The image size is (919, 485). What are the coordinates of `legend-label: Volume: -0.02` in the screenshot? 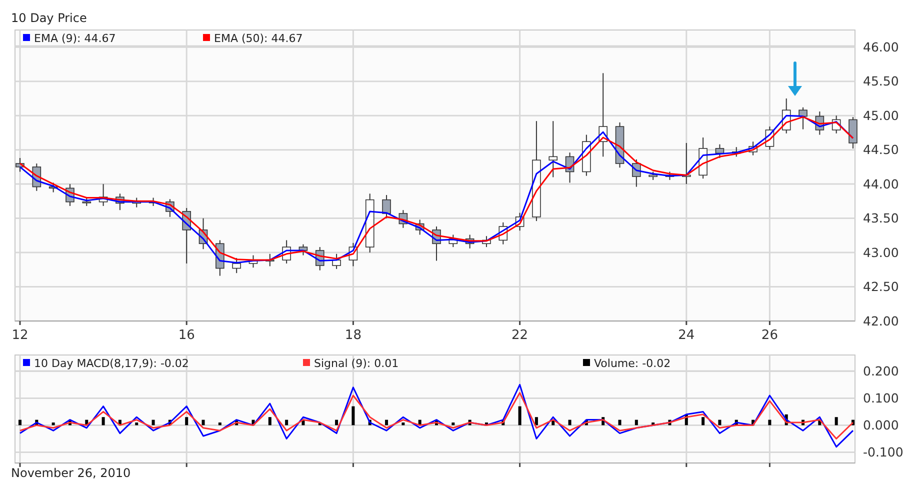 It's located at (632, 363).